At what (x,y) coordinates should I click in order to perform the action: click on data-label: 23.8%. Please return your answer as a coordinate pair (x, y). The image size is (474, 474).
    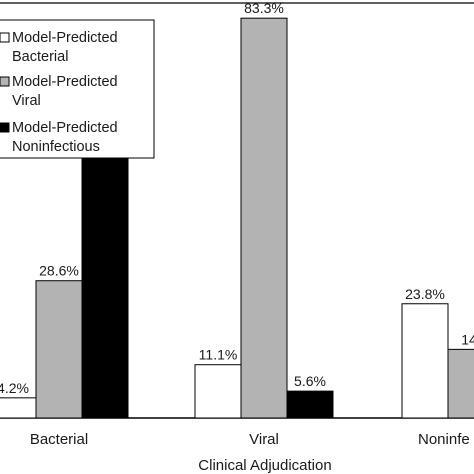
    Looking at the image, I should click on (425, 294).